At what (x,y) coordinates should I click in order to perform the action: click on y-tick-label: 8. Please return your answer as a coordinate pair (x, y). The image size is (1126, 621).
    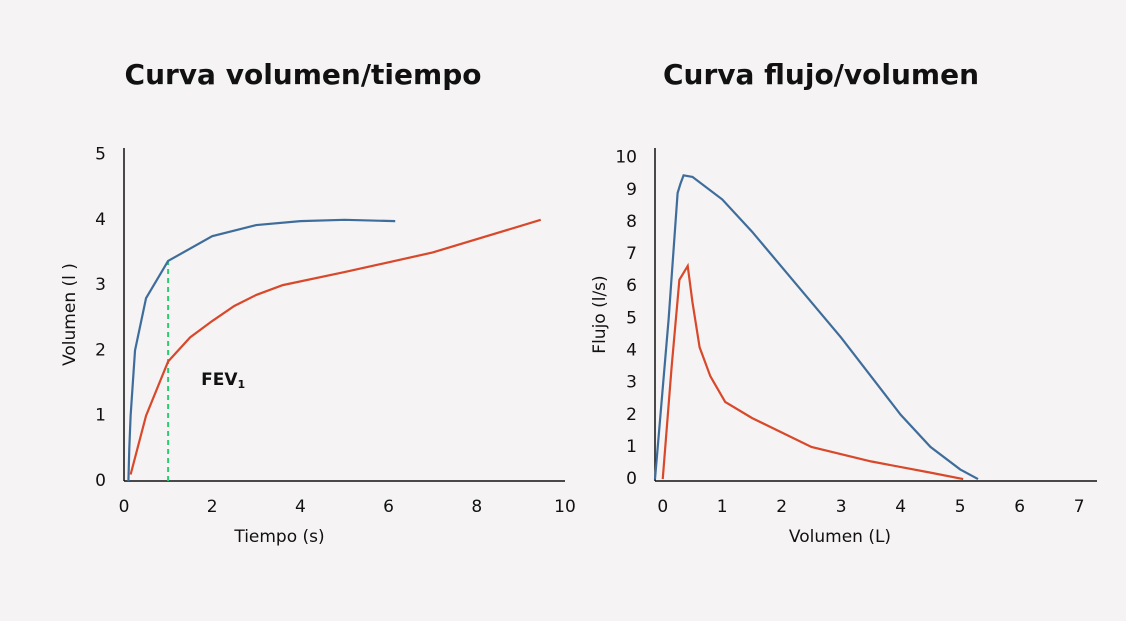
    Looking at the image, I should click on (631, 222).